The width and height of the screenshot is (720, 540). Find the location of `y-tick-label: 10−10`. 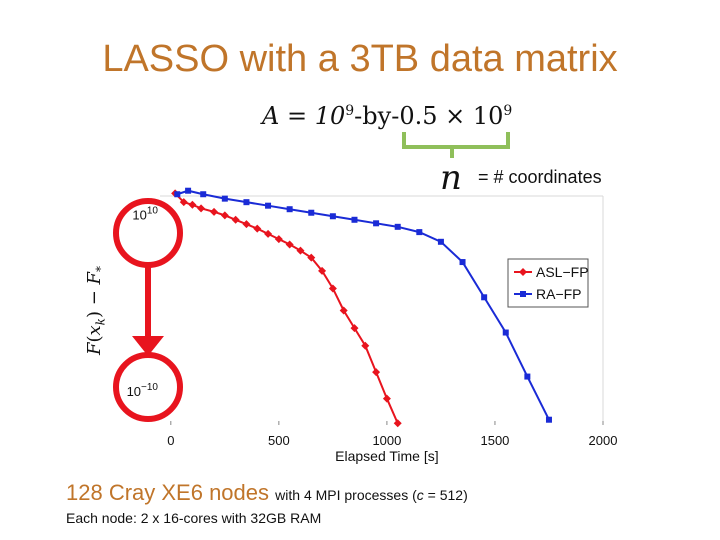

y-tick-label: 10−10 is located at coordinates (143, 390).